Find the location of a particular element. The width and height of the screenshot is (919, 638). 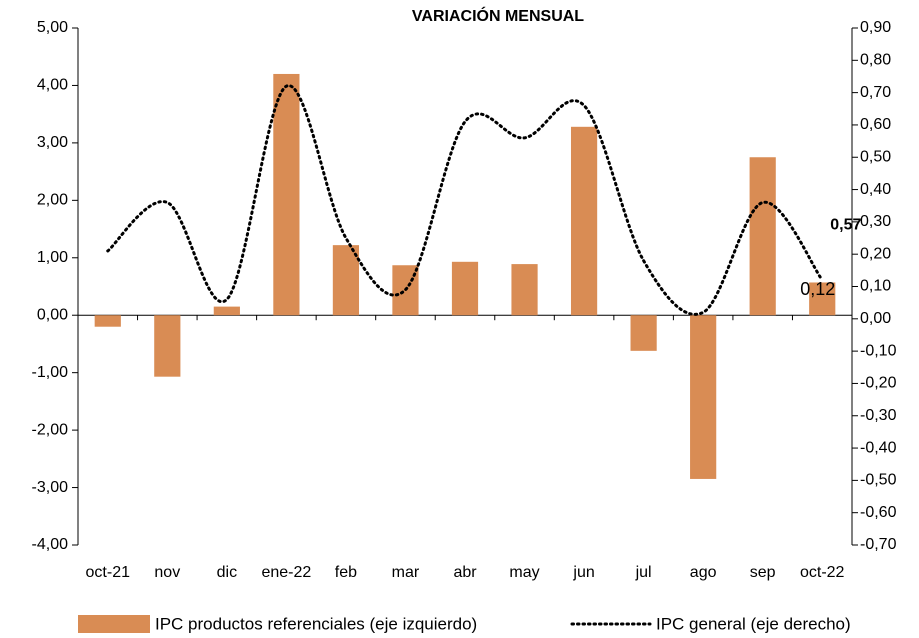

y2-tick-label: 0,60 is located at coordinates (875, 124).